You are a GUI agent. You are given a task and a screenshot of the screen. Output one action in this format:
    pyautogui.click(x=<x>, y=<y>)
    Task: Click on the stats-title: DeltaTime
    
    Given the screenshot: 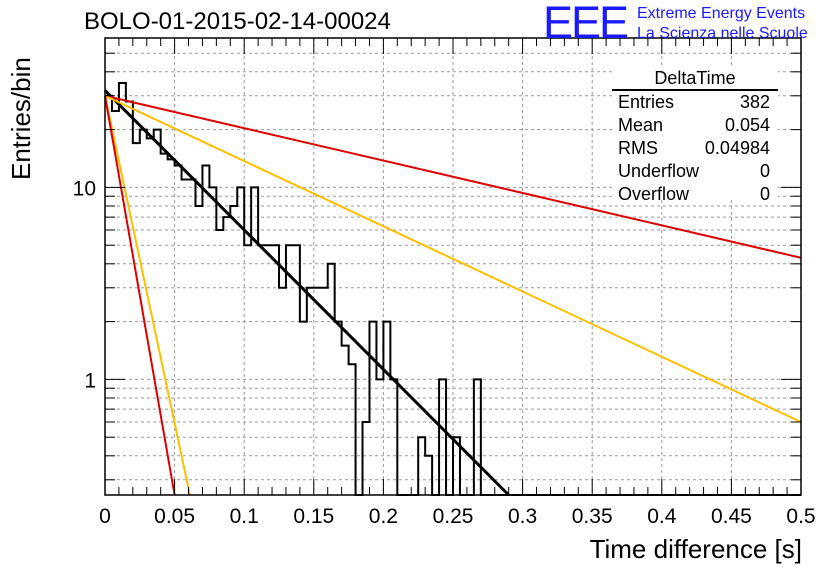 What is the action you would take?
    pyautogui.click(x=695, y=78)
    